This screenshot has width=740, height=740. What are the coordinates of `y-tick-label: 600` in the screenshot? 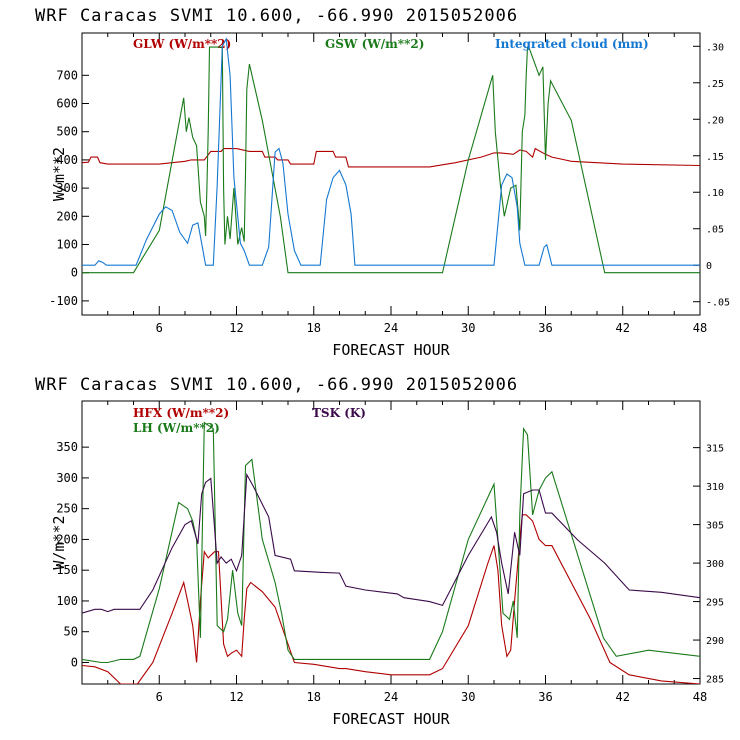 It's located at (67, 104).